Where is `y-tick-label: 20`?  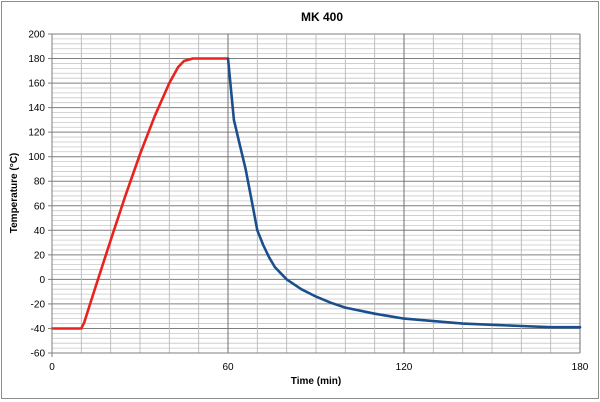
y-tick-label: 20 is located at coordinates (40, 255).